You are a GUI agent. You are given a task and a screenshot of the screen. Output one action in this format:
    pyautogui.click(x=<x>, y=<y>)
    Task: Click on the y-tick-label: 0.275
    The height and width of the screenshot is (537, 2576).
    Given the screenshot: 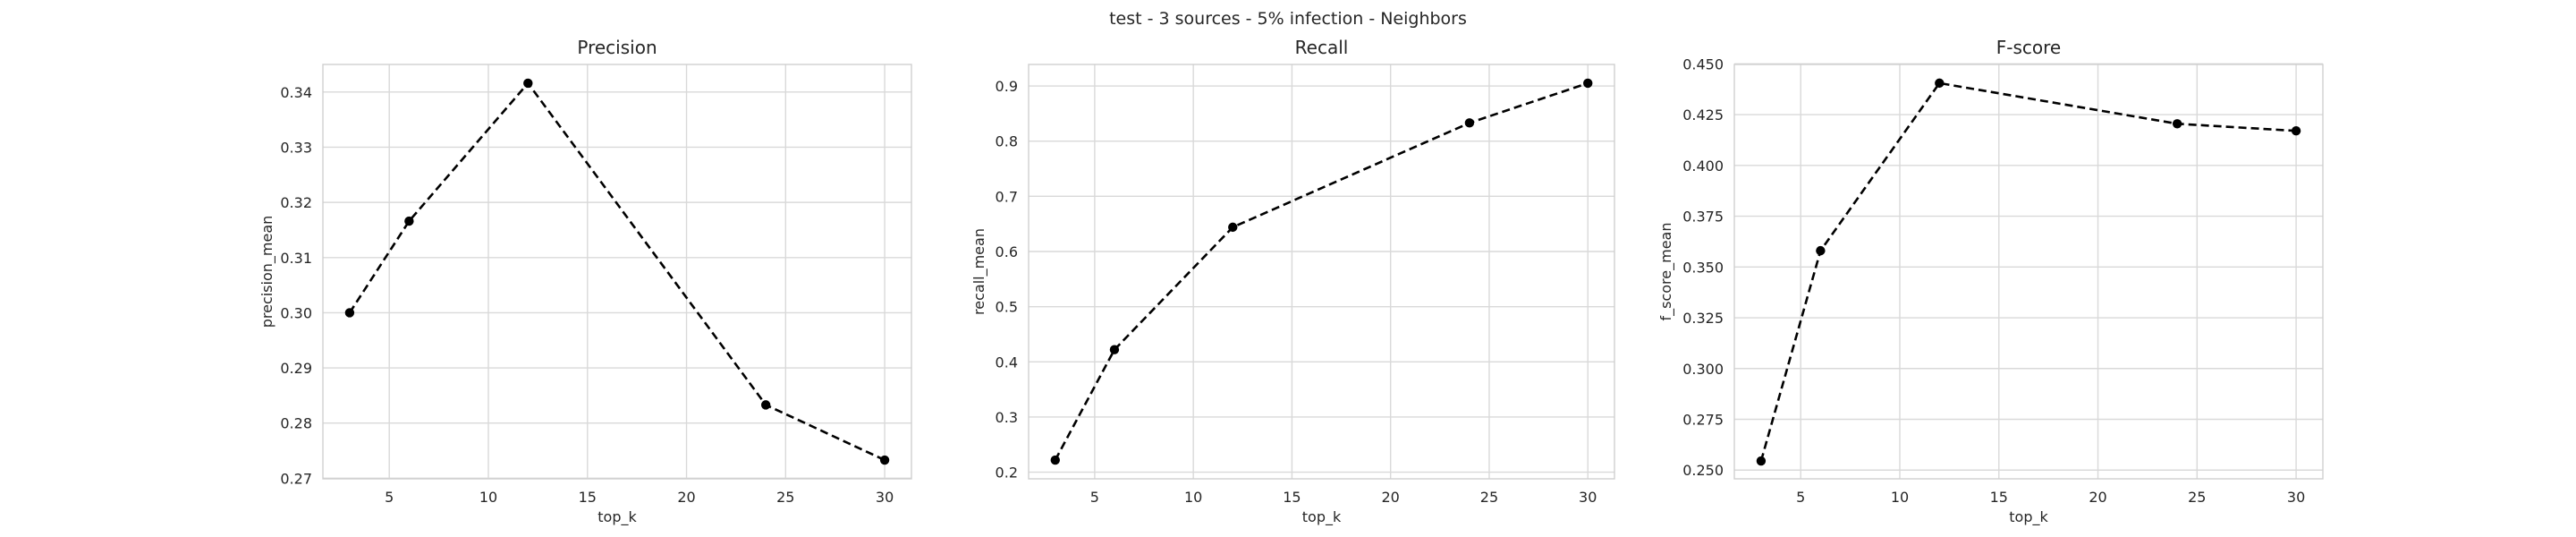 What is the action you would take?
    pyautogui.click(x=1703, y=420)
    